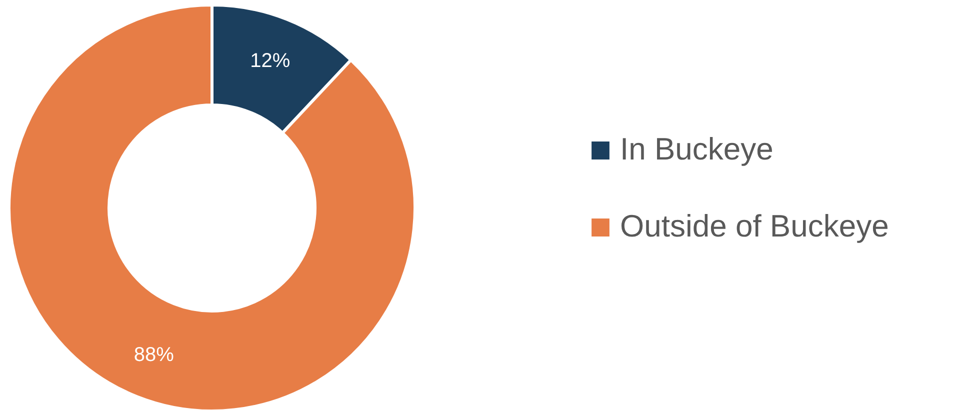 The height and width of the screenshot is (410, 975). What do you see at coordinates (754, 226) in the screenshot?
I see `legend-label: Outside of Buckeye` at bounding box center [754, 226].